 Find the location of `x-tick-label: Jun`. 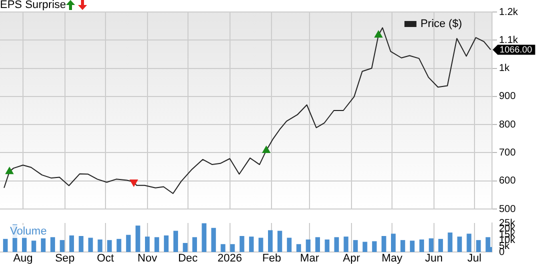

x-tick-label: Jun is located at coordinates (434, 258).